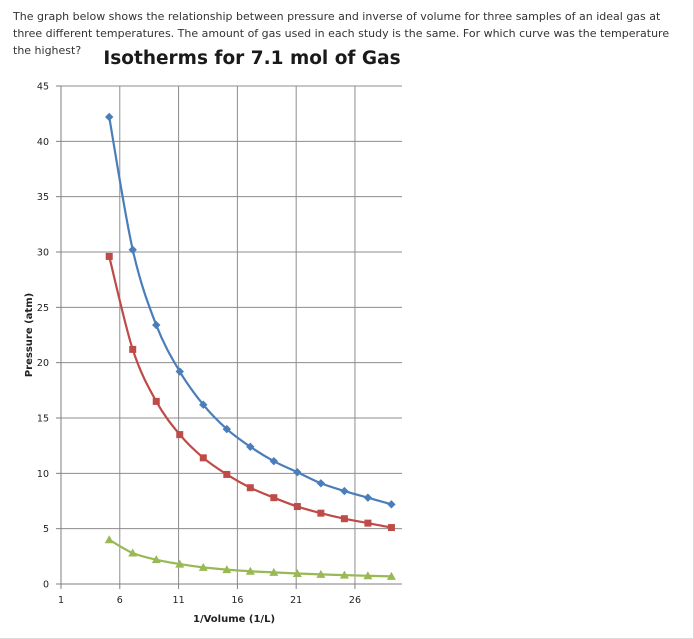 The image size is (694, 639). Describe the element at coordinates (237, 600) in the screenshot. I see `x-tick-label: 16` at that location.